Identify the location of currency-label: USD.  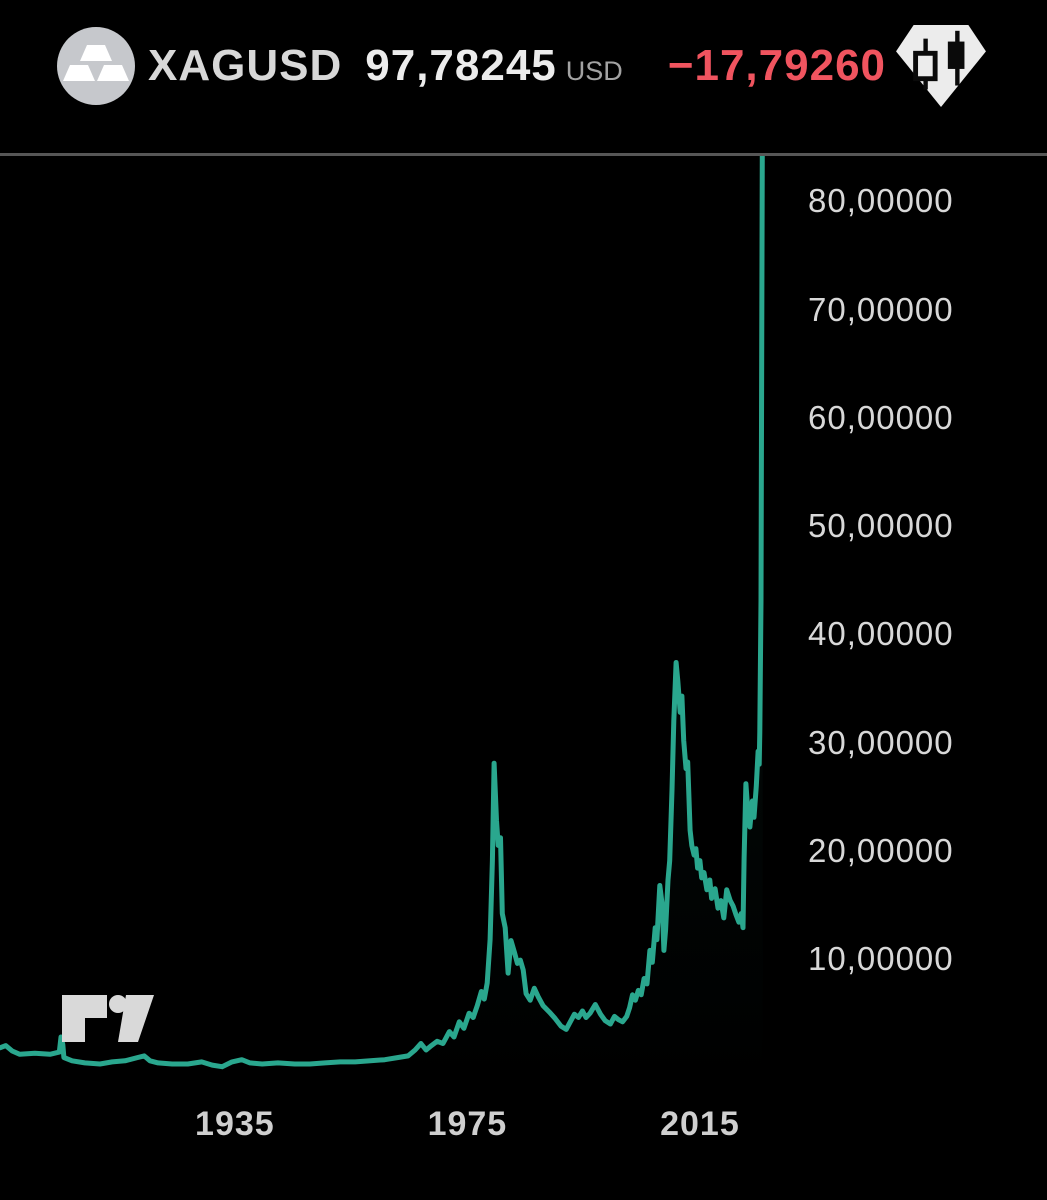
(594, 70).